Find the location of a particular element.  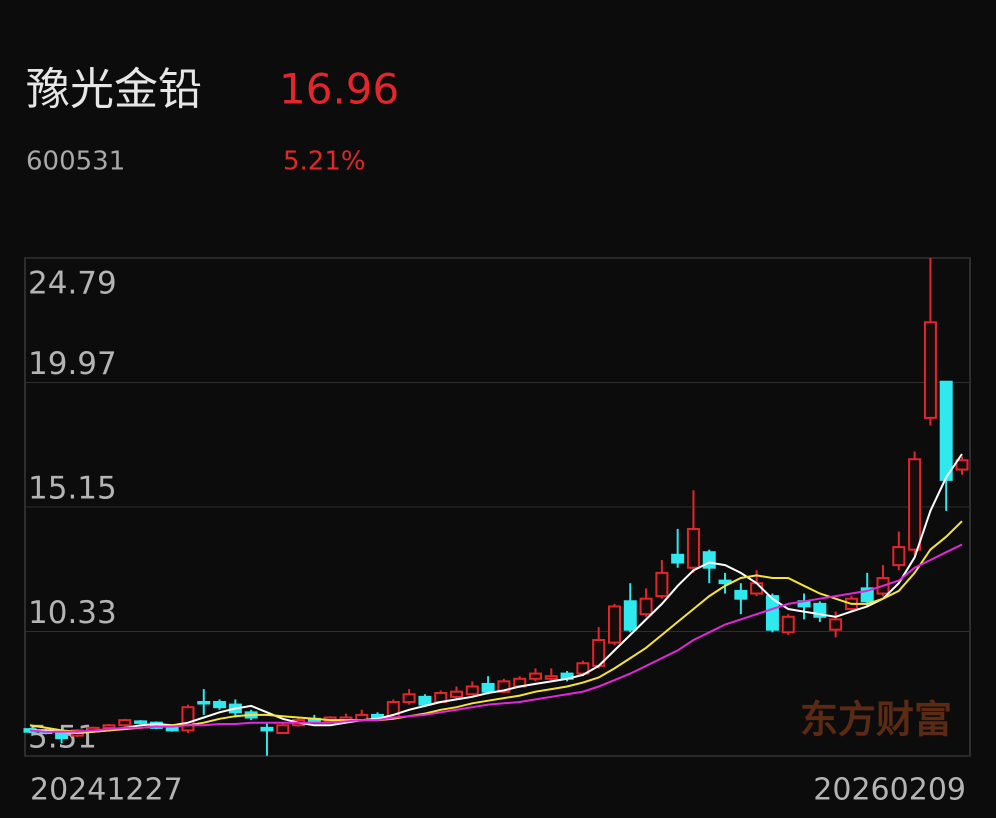

y-tick-label: 19.97 is located at coordinates (72, 364).